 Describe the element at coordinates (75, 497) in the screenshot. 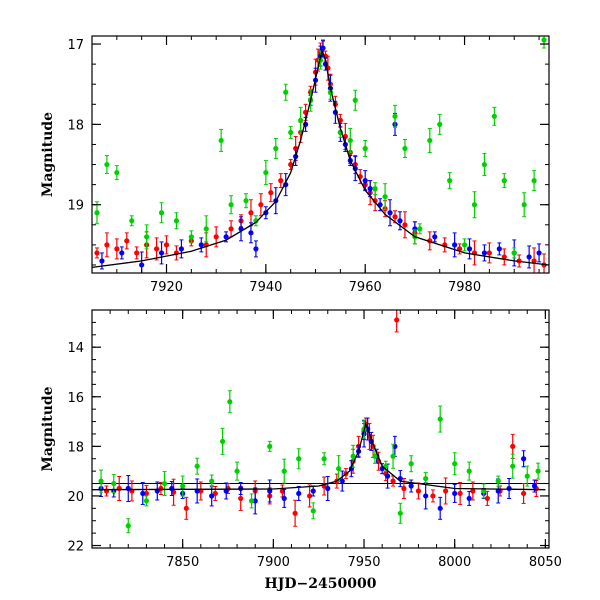

I see `y-tick-label: 20` at that location.